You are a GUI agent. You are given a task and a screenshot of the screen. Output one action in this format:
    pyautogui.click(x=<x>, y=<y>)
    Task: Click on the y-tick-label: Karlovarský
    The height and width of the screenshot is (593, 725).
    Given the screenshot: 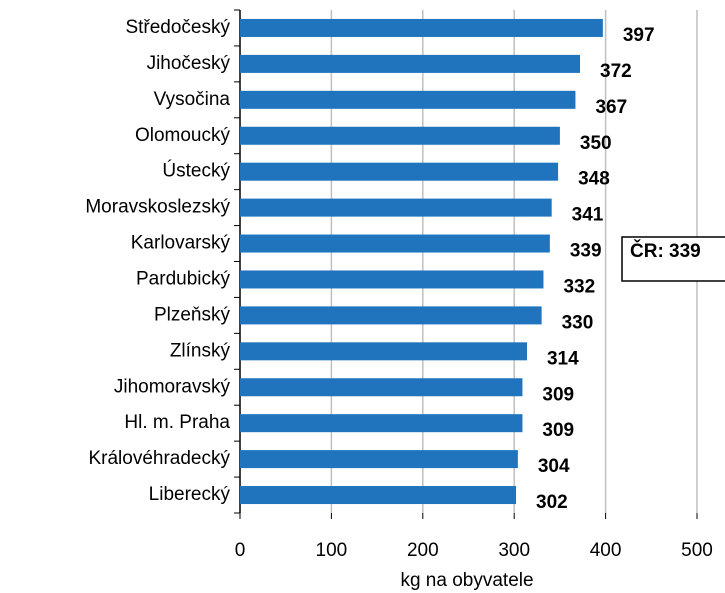 What is the action you would take?
    pyautogui.click(x=181, y=243)
    